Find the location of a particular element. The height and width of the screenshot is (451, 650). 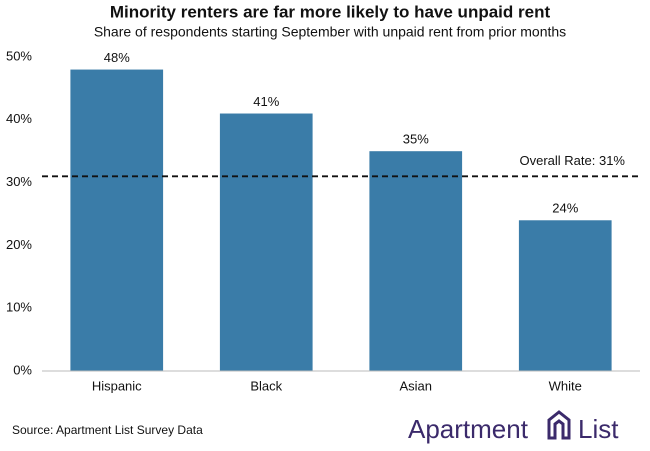

value-label: 35% is located at coordinates (416, 139).